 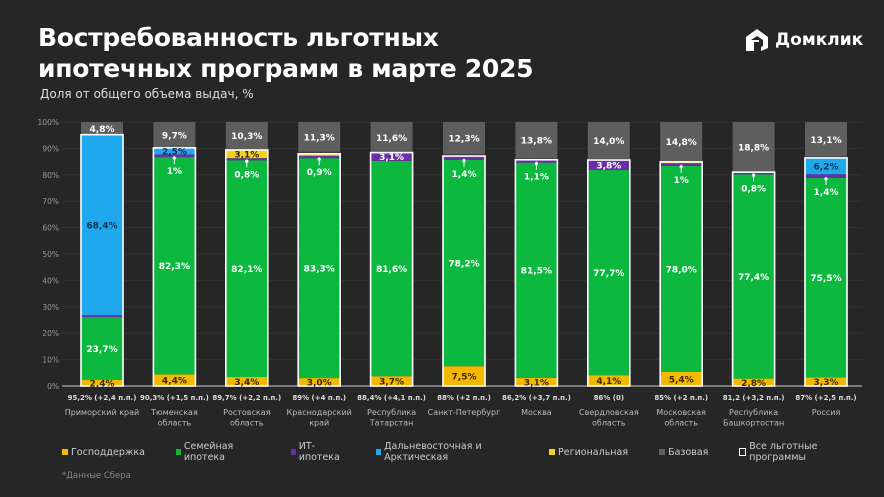 What do you see at coordinates (50, 307) in the screenshot?
I see `y-tick-label: 30%` at bounding box center [50, 307].